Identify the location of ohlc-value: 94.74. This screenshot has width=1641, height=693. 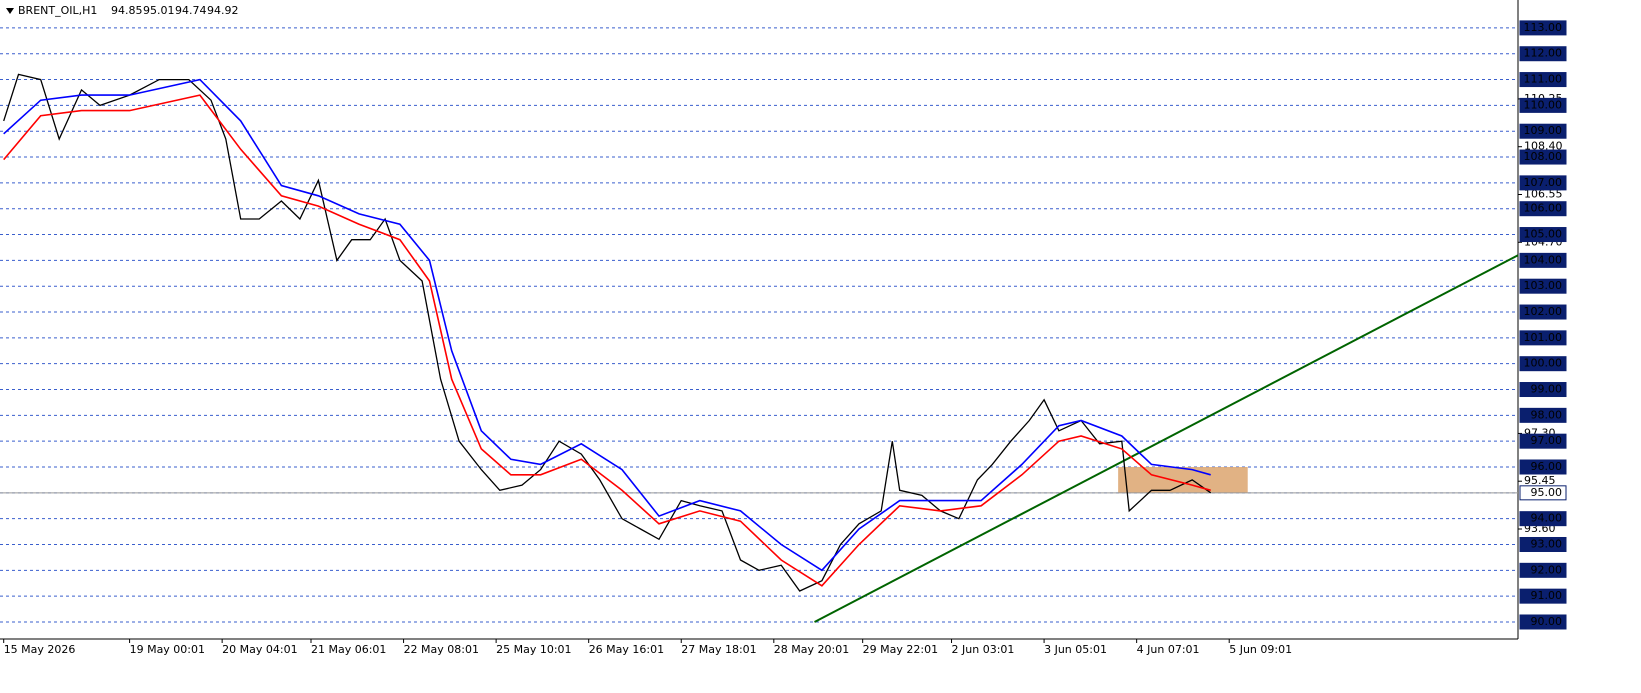
(191, 10).